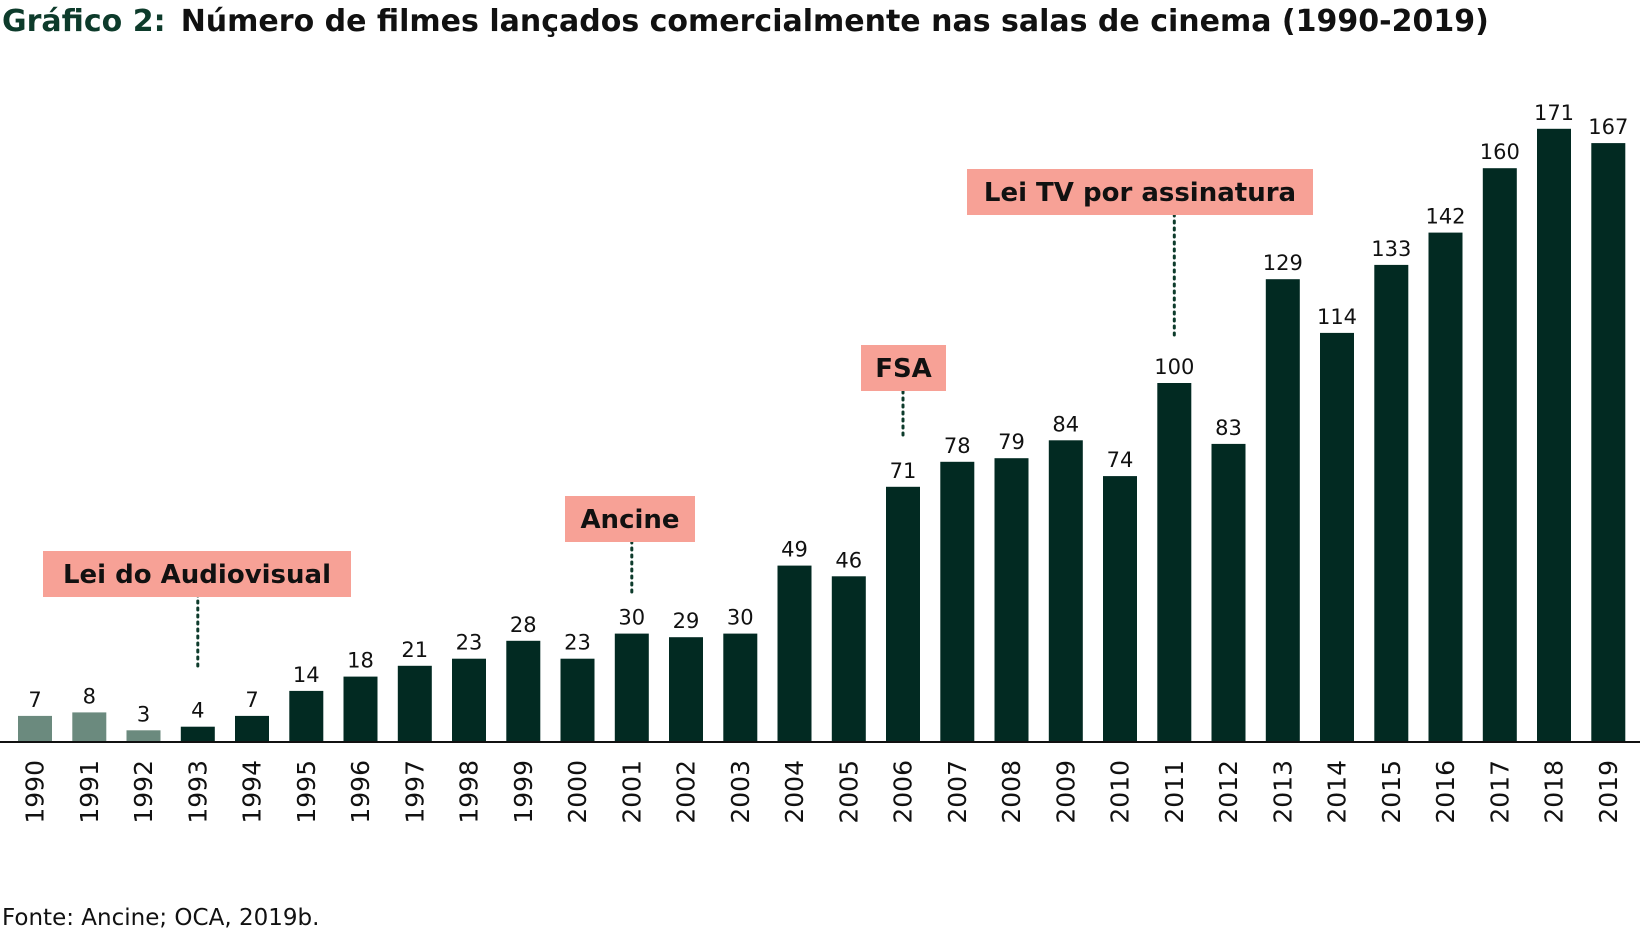  What do you see at coordinates (1500, 152) in the screenshot?
I see `value-label-2017: 160` at bounding box center [1500, 152].